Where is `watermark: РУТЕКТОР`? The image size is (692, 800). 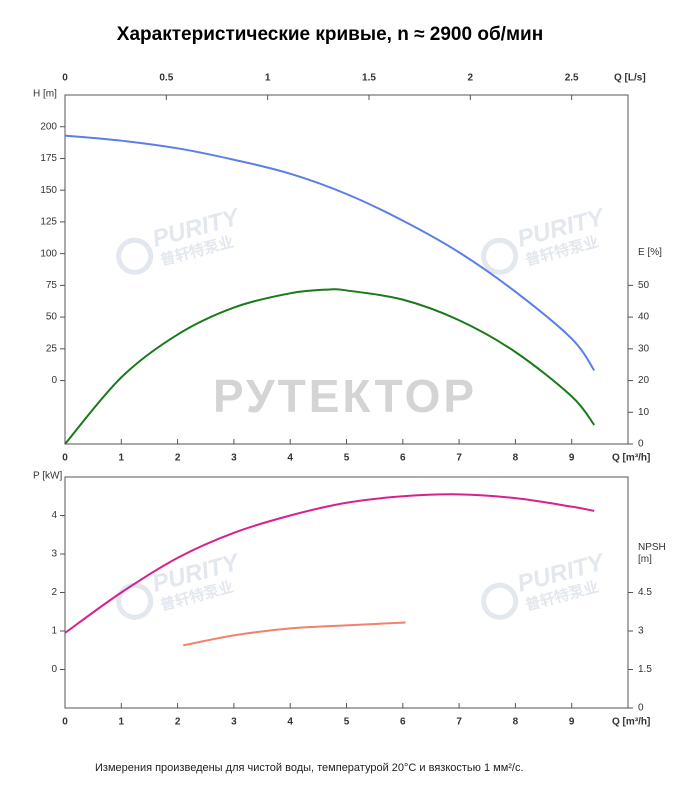 watermark: РУТЕКТОР is located at coordinates (345, 396).